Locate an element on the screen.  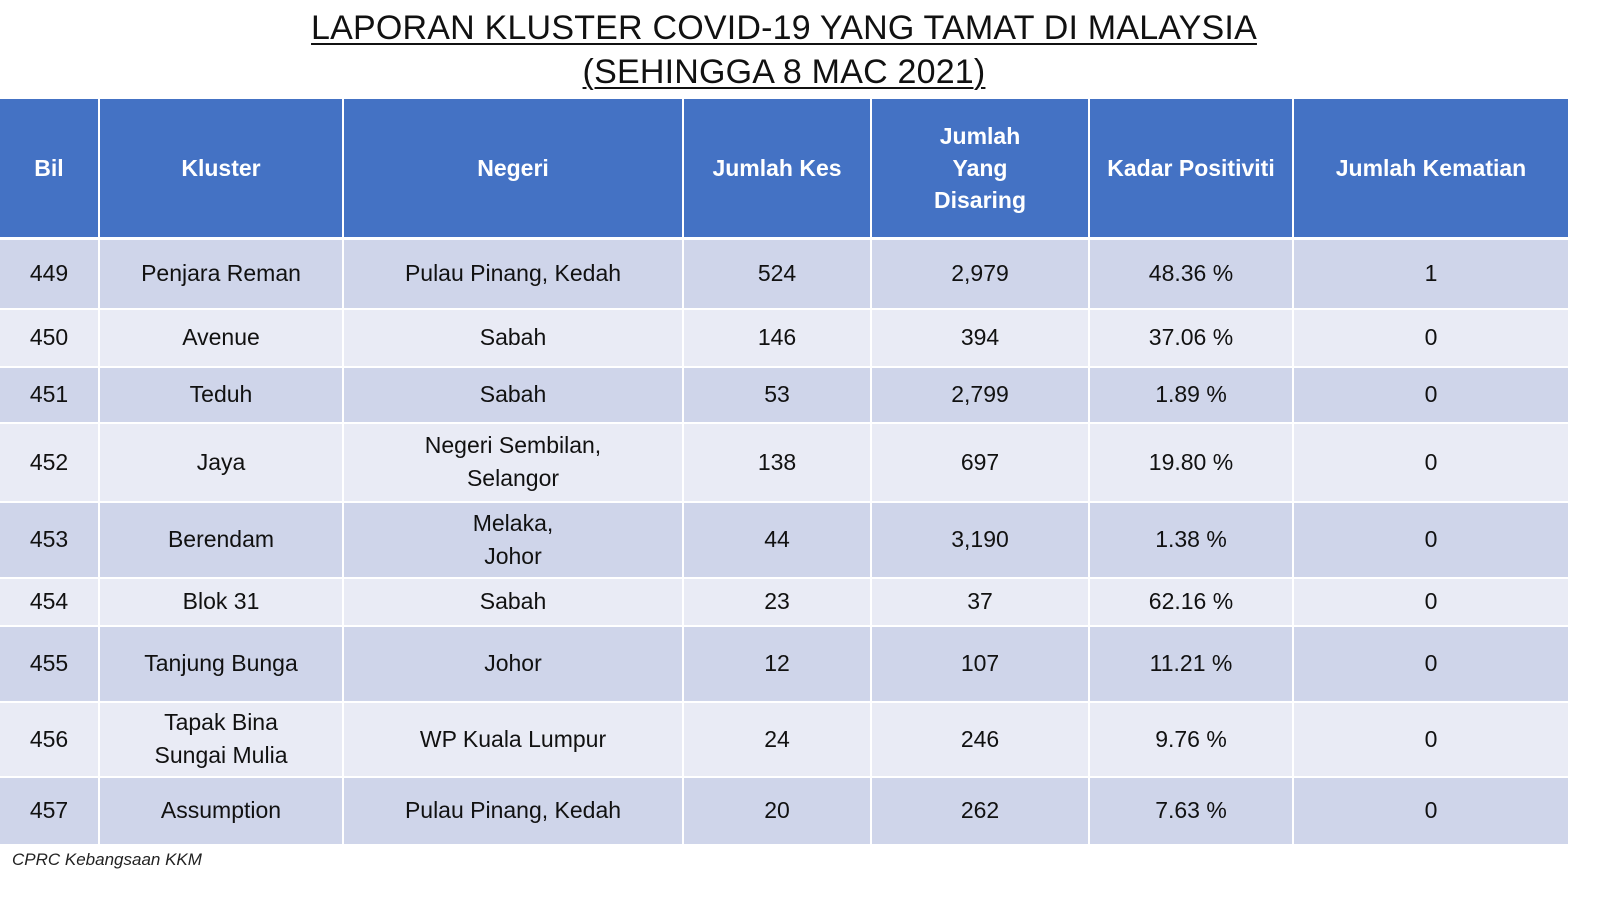
cell-kluster: Tapak Bina Sungai Mulia is located at coordinates (221, 739).